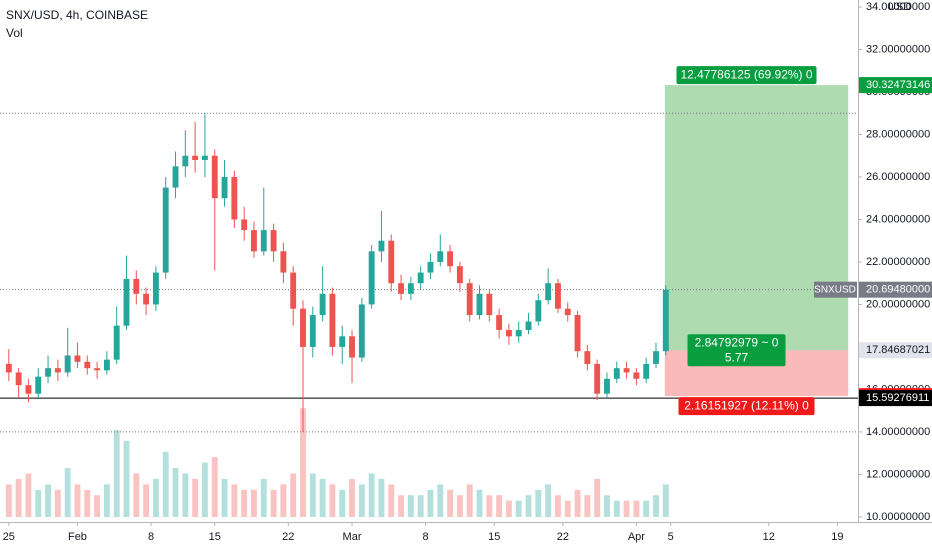 The height and width of the screenshot is (555, 932). I want to click on x-tick-label: Feb, so click(77, 537).